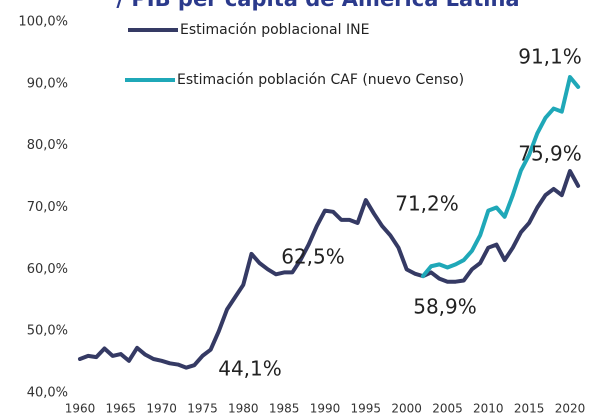  I want to click on chart-title: / PIB per cápita de América Latina, so click(317, 5).